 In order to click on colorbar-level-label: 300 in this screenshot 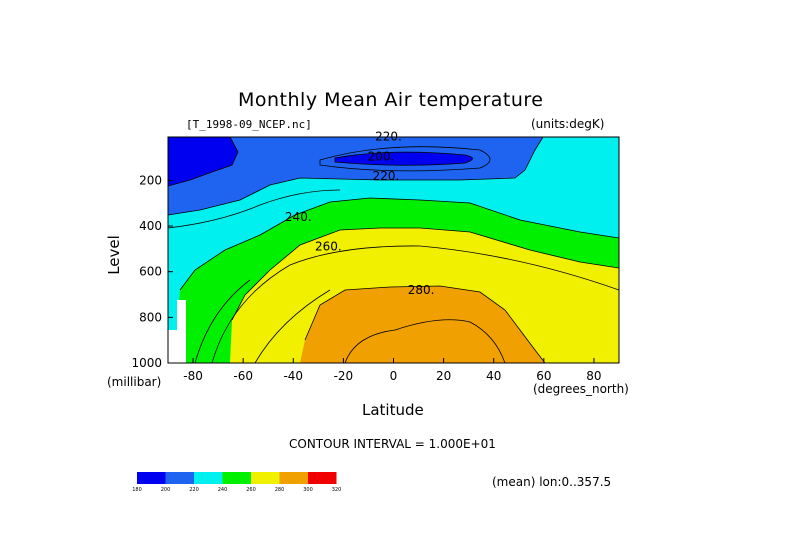, I will do `click(308, 490)`.